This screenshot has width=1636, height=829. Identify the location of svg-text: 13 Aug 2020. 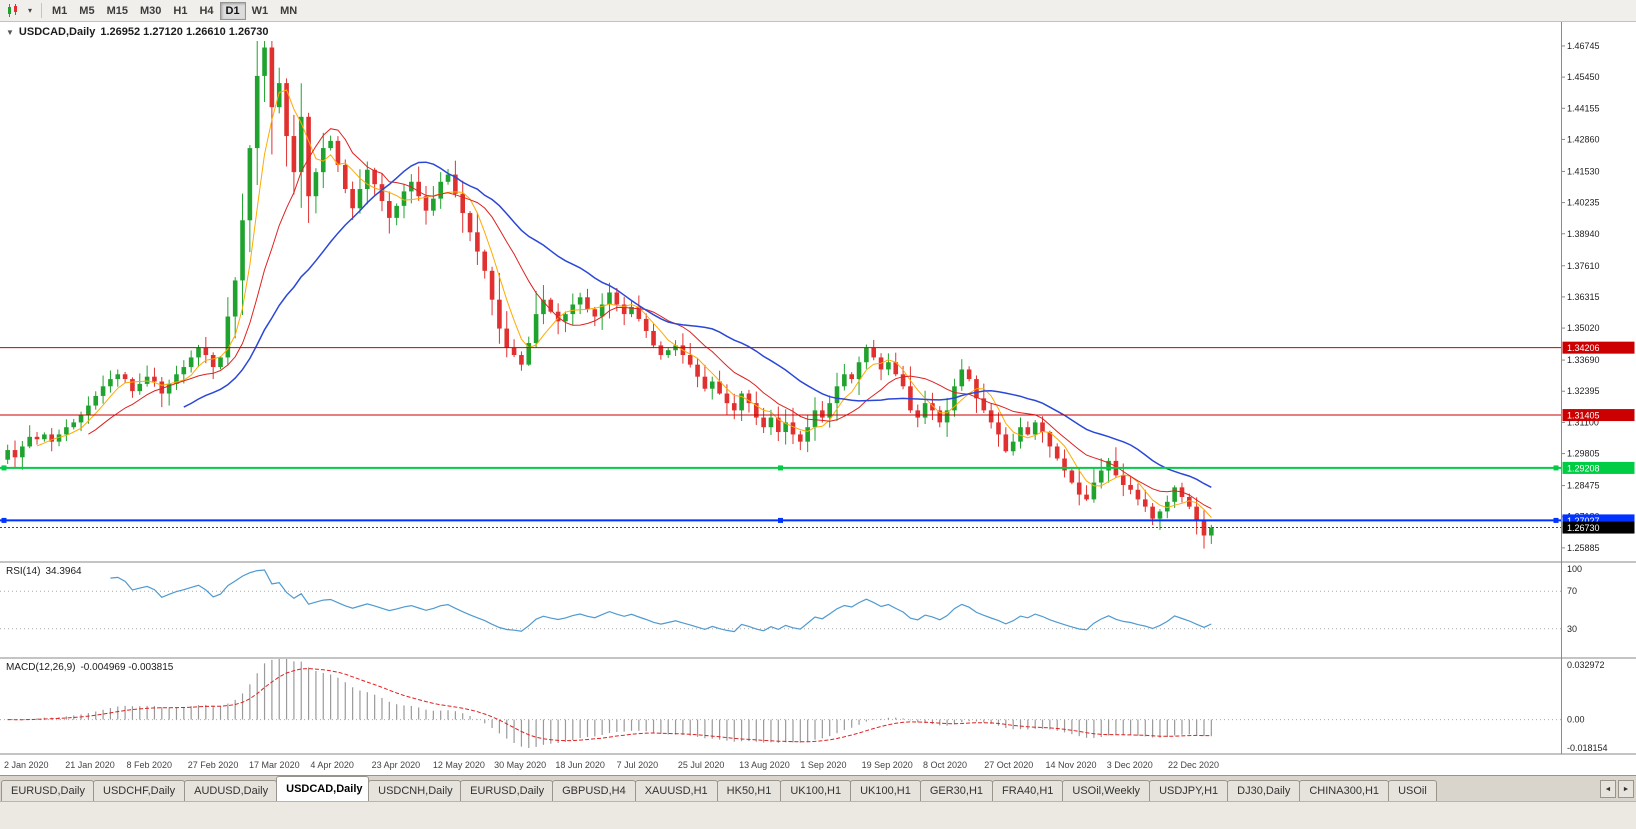
(764, 765).